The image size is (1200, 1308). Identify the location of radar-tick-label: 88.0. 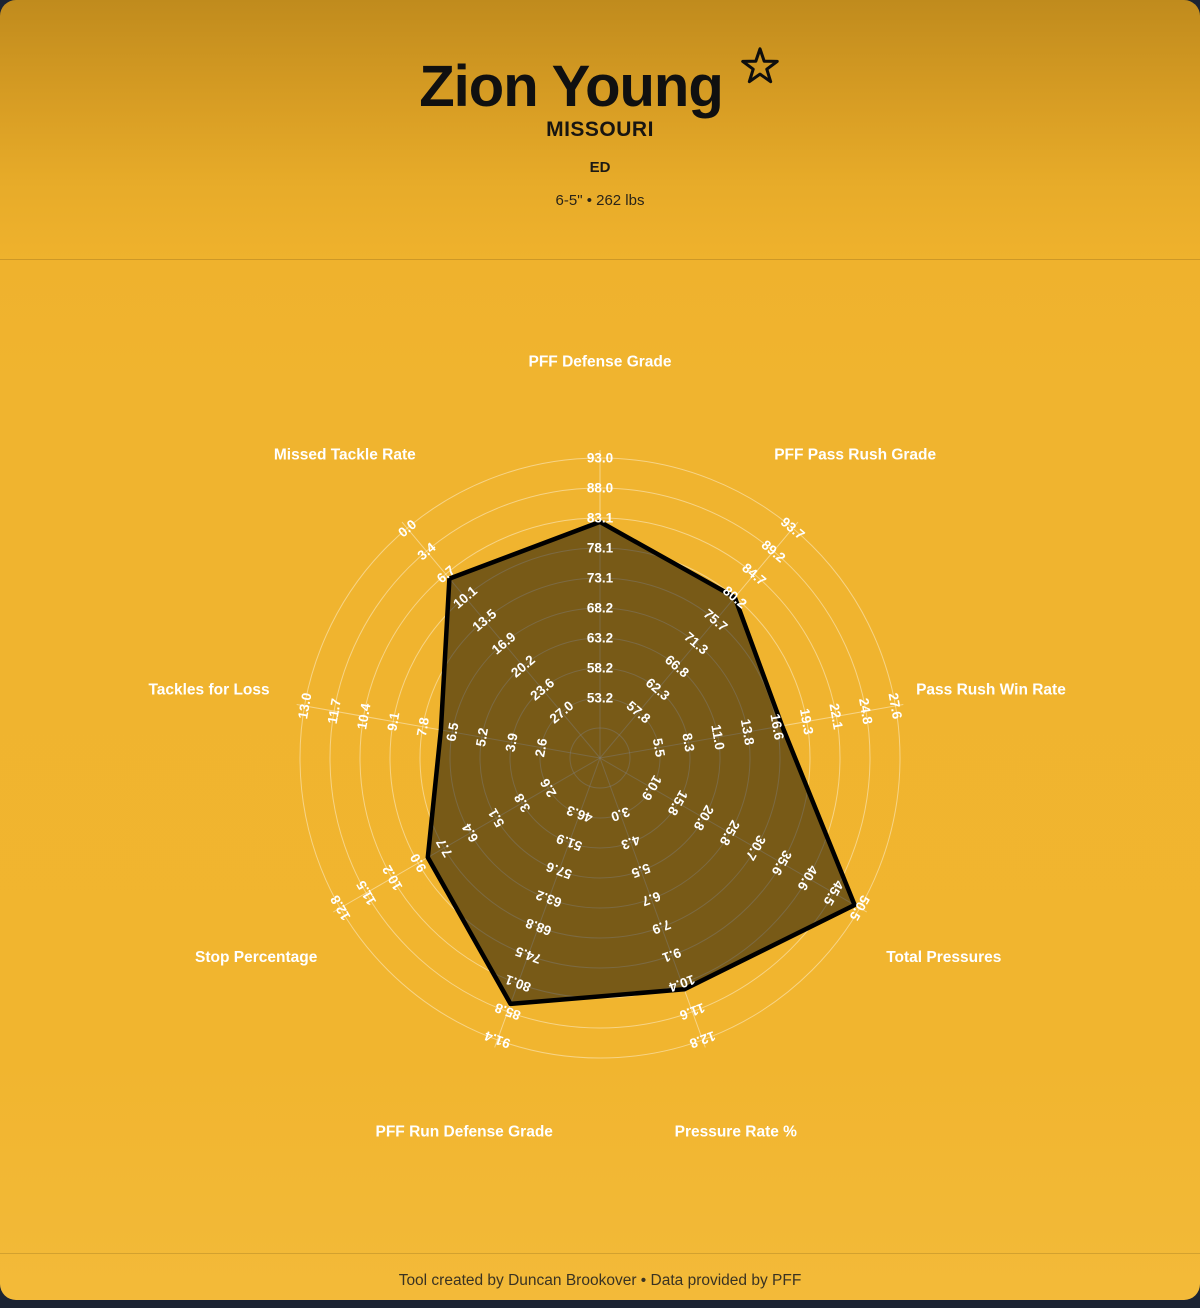
(600, 488).